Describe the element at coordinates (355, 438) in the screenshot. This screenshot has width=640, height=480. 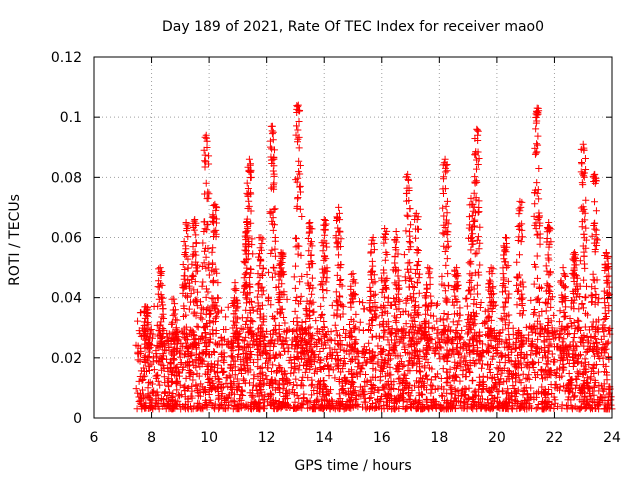
I see `x-tick-labels: 6 8 10 12 14 16 18 20 22 24` at that location.